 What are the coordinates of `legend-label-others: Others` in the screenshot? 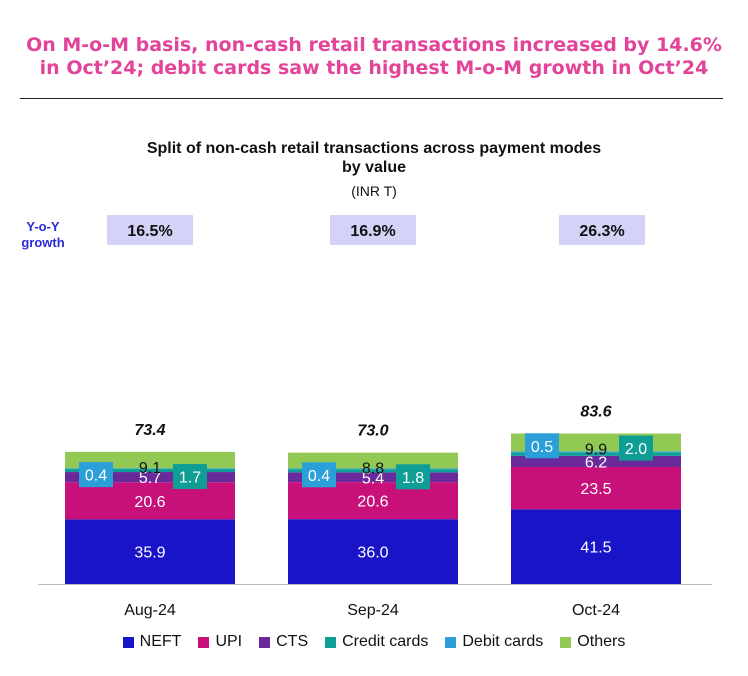 It's located at (601, 641).